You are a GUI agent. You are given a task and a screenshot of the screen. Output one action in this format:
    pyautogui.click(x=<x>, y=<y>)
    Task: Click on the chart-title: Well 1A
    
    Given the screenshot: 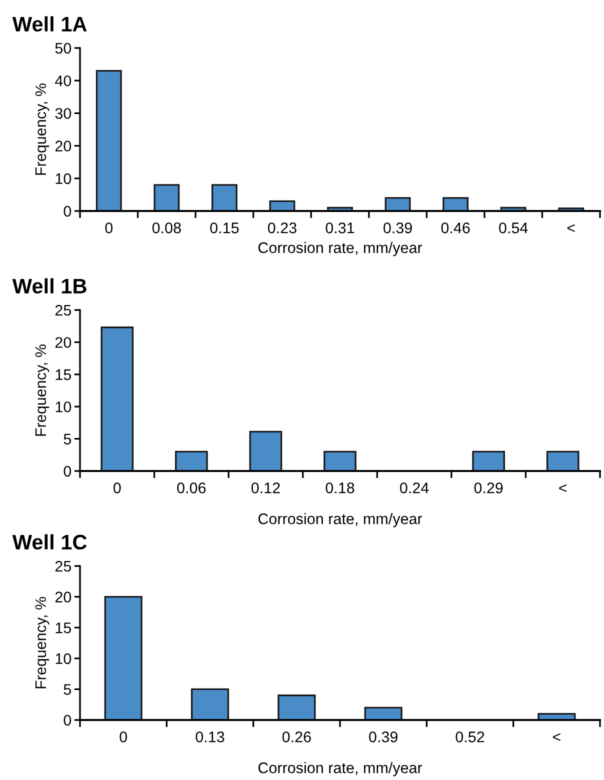 What is the action you would take?
    pyautogui.click(x=49, y=24)
    